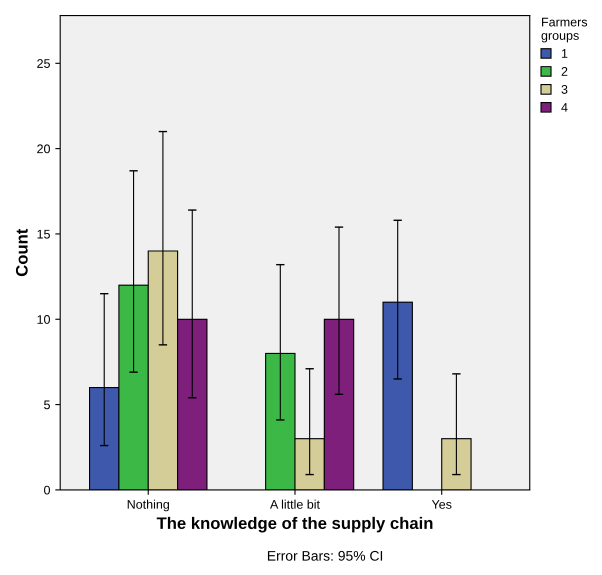  I want to click on legend-label: 1, so click(565, 53).